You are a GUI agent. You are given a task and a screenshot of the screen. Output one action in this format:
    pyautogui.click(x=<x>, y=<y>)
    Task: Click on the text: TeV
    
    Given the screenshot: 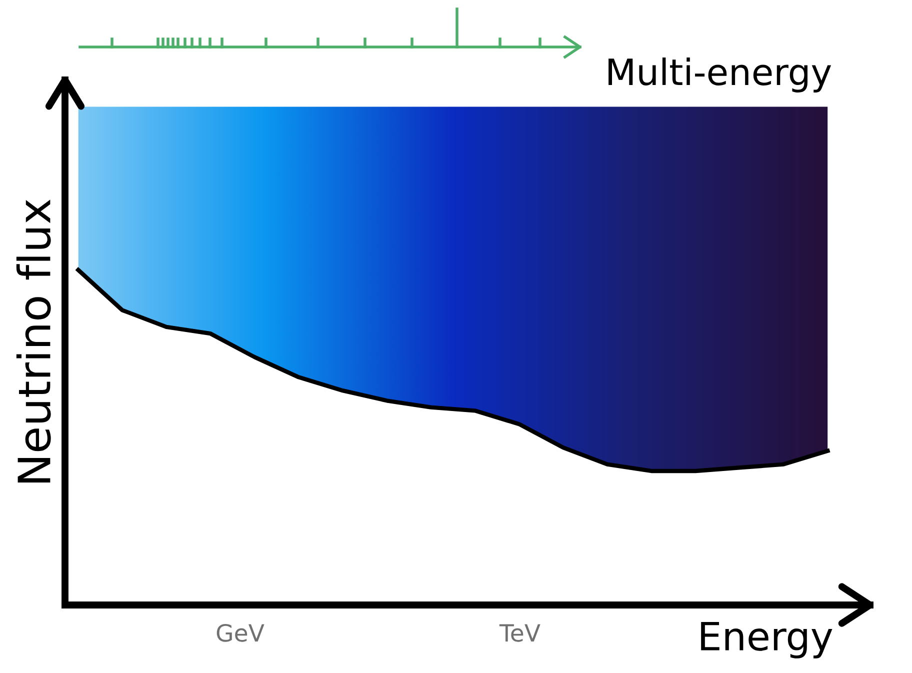 What is the action you would take?
    pyautogui.click(x=519, y=633)
    